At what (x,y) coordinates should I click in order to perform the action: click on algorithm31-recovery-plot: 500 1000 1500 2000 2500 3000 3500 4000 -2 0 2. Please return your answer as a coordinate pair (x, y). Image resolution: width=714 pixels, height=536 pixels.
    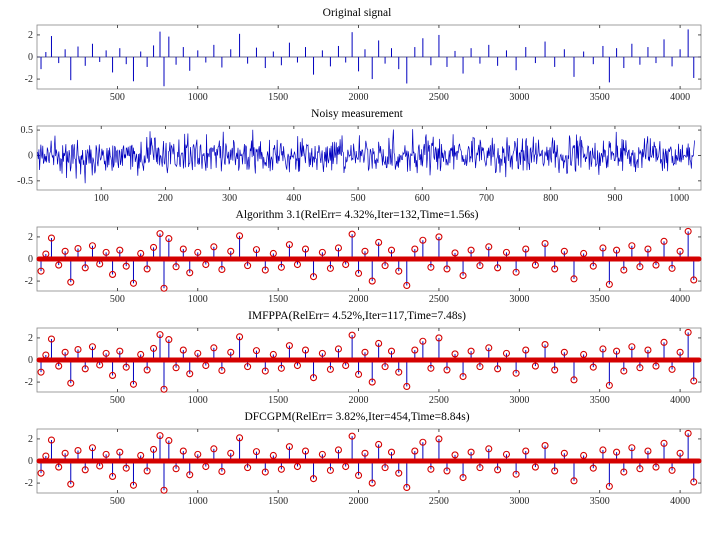
    Looking at the image, I should click on (363, 265).